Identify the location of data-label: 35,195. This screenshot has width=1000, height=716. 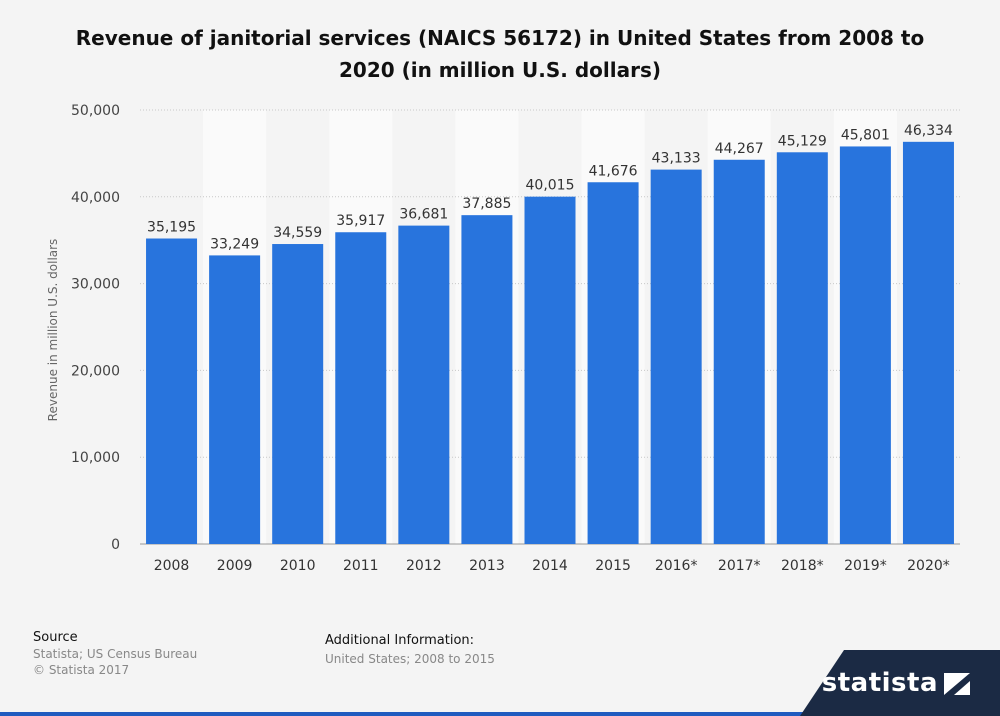
(171, 228).